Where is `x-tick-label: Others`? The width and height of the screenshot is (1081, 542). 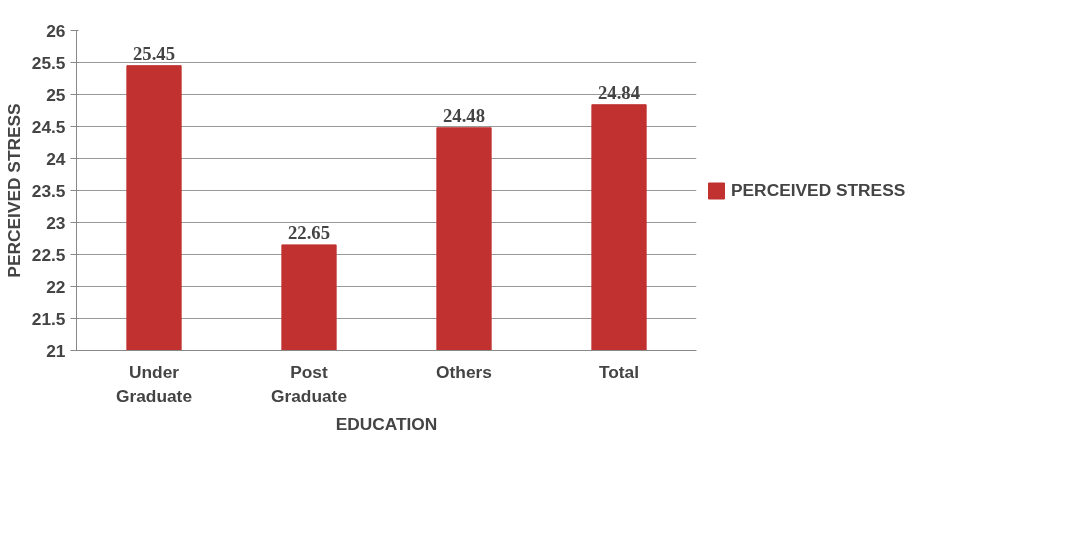 x-tick-label: Others is located at coordinates (464, 371).